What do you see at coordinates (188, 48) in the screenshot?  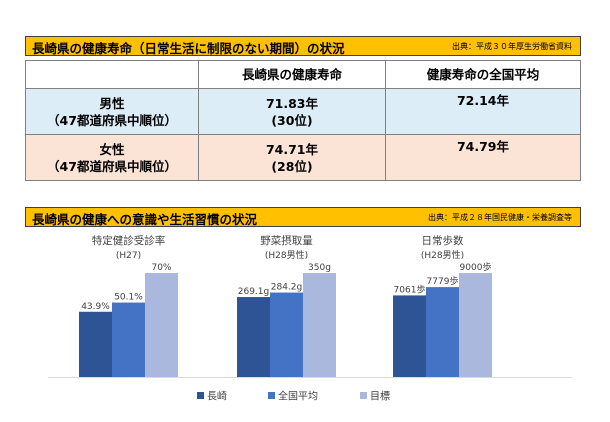 I see `section1-title: 長崎県の健康寿命（日常生活に制限のない期間）の状況` at bounding box center [188, 48].